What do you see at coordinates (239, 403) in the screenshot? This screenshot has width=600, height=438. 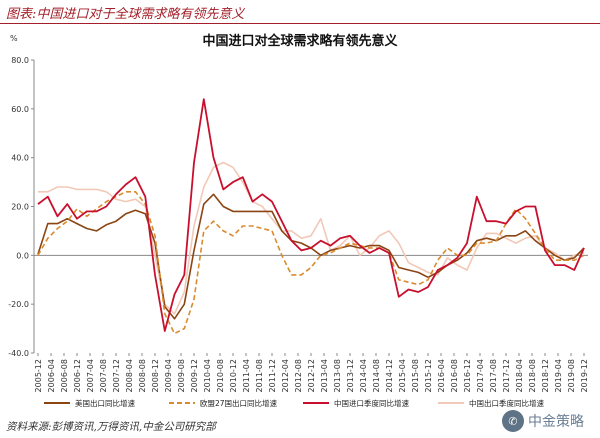 I see `legend-label: 欧盟27国出口同比增速` at bounding box center [239, 403].